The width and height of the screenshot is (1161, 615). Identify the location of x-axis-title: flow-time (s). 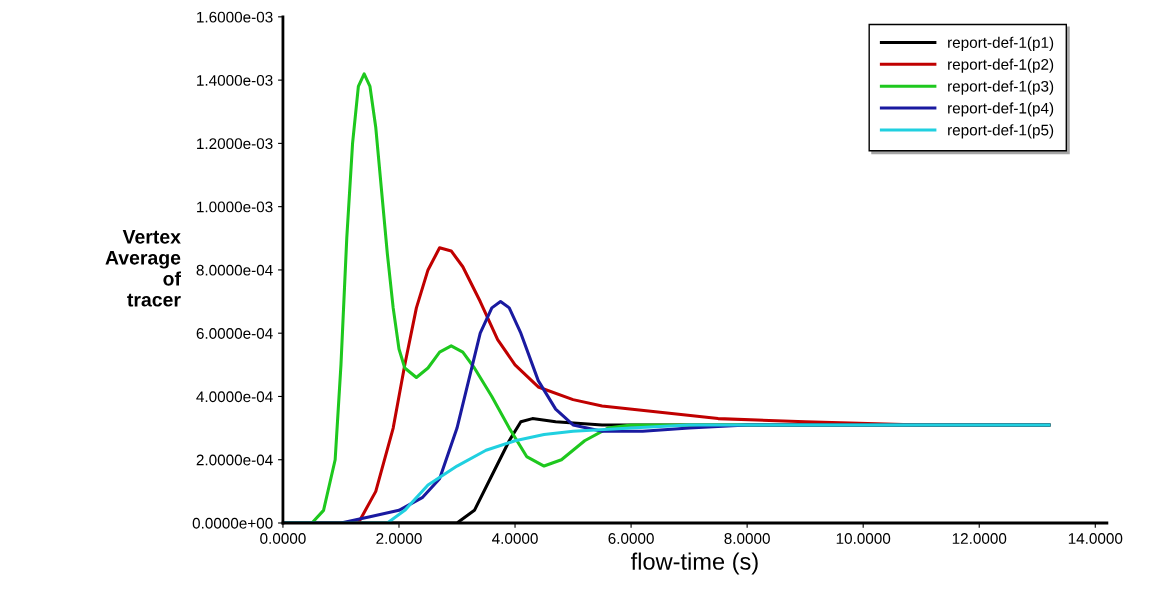
(694, 563).